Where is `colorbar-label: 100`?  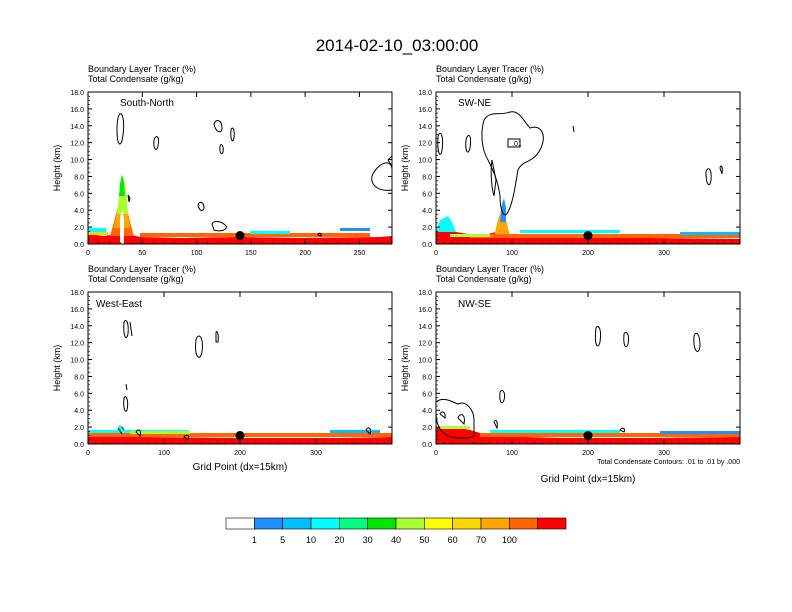 colorbar-label: 100 is located at coordinates (509, 540).